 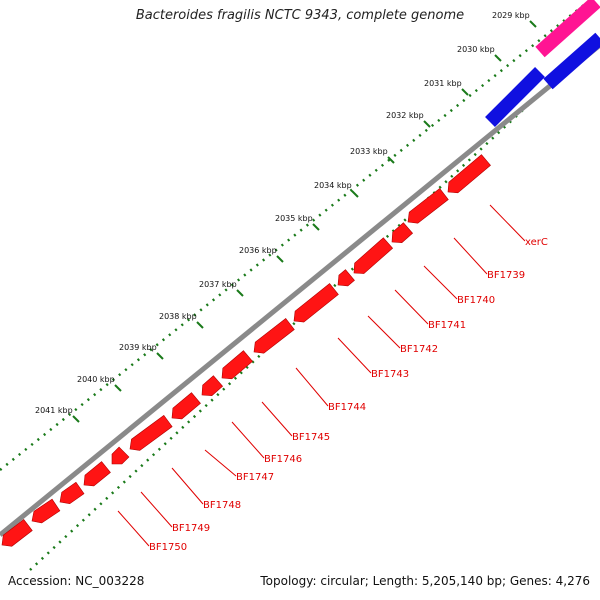 What do you see at coordinates (333, 185) in the screenshot?
I see `kbp-tick-label: 2034 kbp` at bounding box center [333, 185].